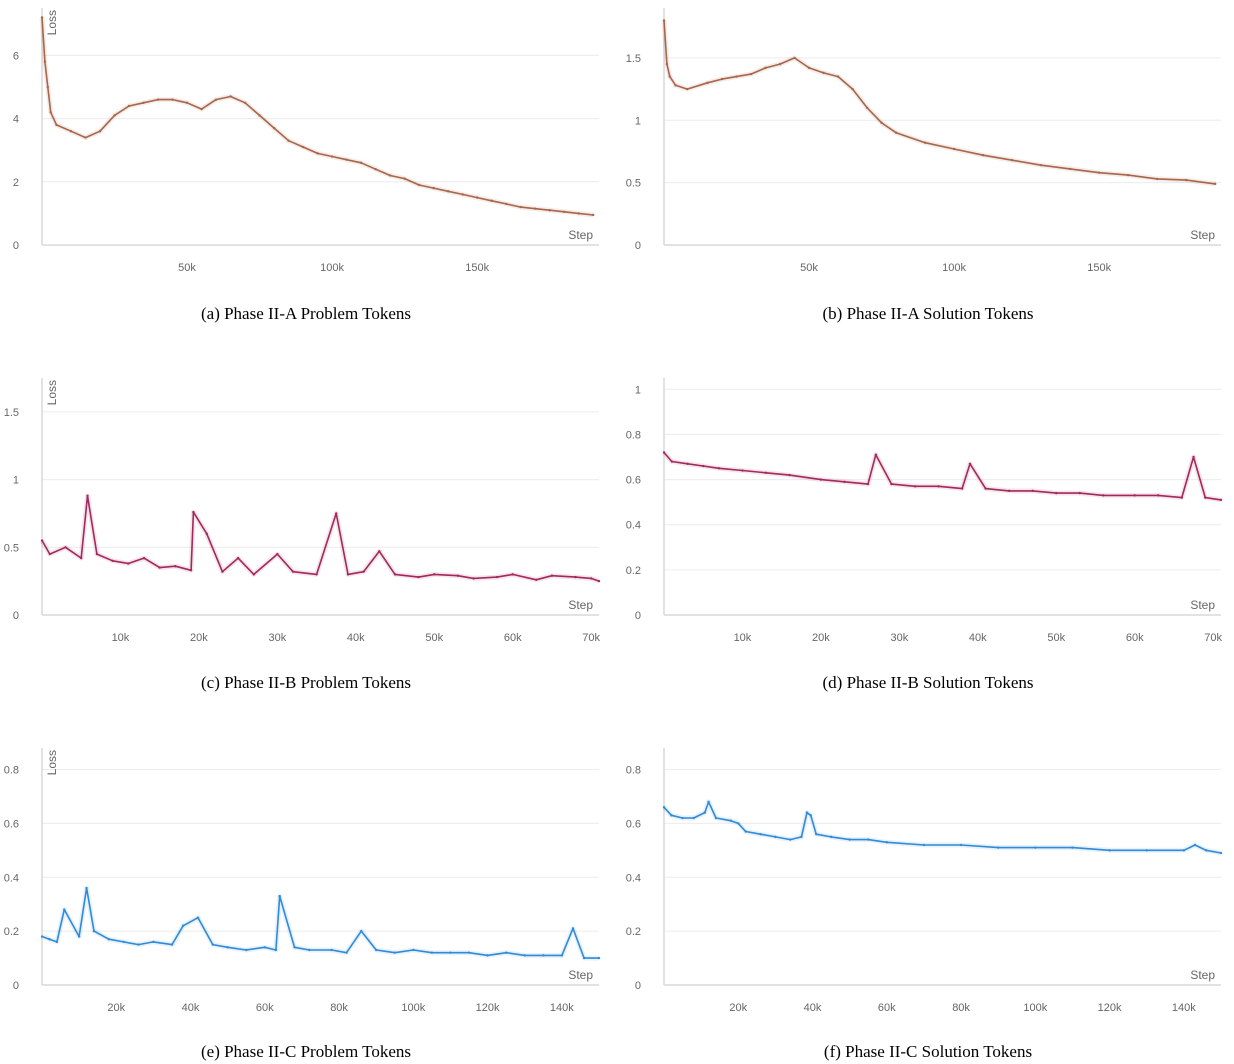 The height and width of the screenshot is (1064, 1234). Describe the element at coordinates (1135, 638) in the screenshot. I see `x-tick-label: 60k` at that location.